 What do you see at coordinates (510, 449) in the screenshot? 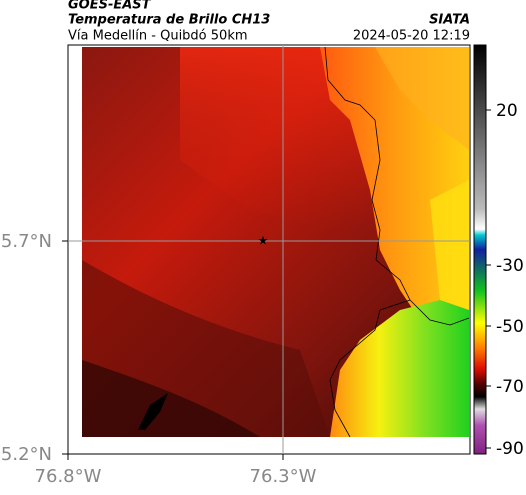
I see `colorbar-label: -90` at bounding box center [510, 449].